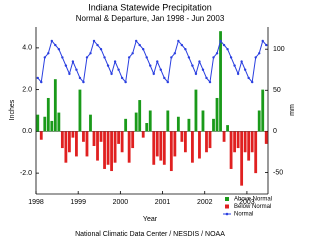  I want to click on x-axis-label: Year, so click(150, 219).